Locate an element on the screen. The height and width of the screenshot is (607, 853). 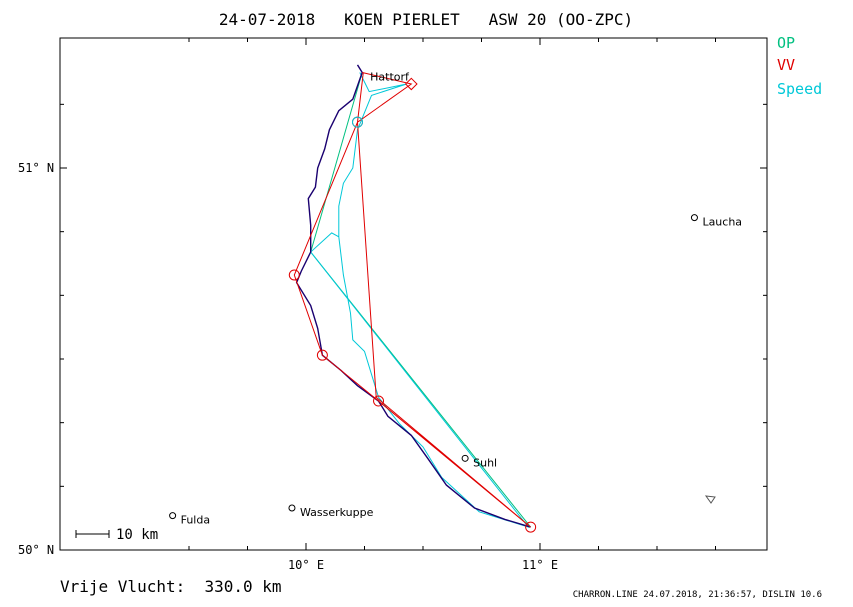
lon-label-11: 11° E is located at coordinates (540, 565).